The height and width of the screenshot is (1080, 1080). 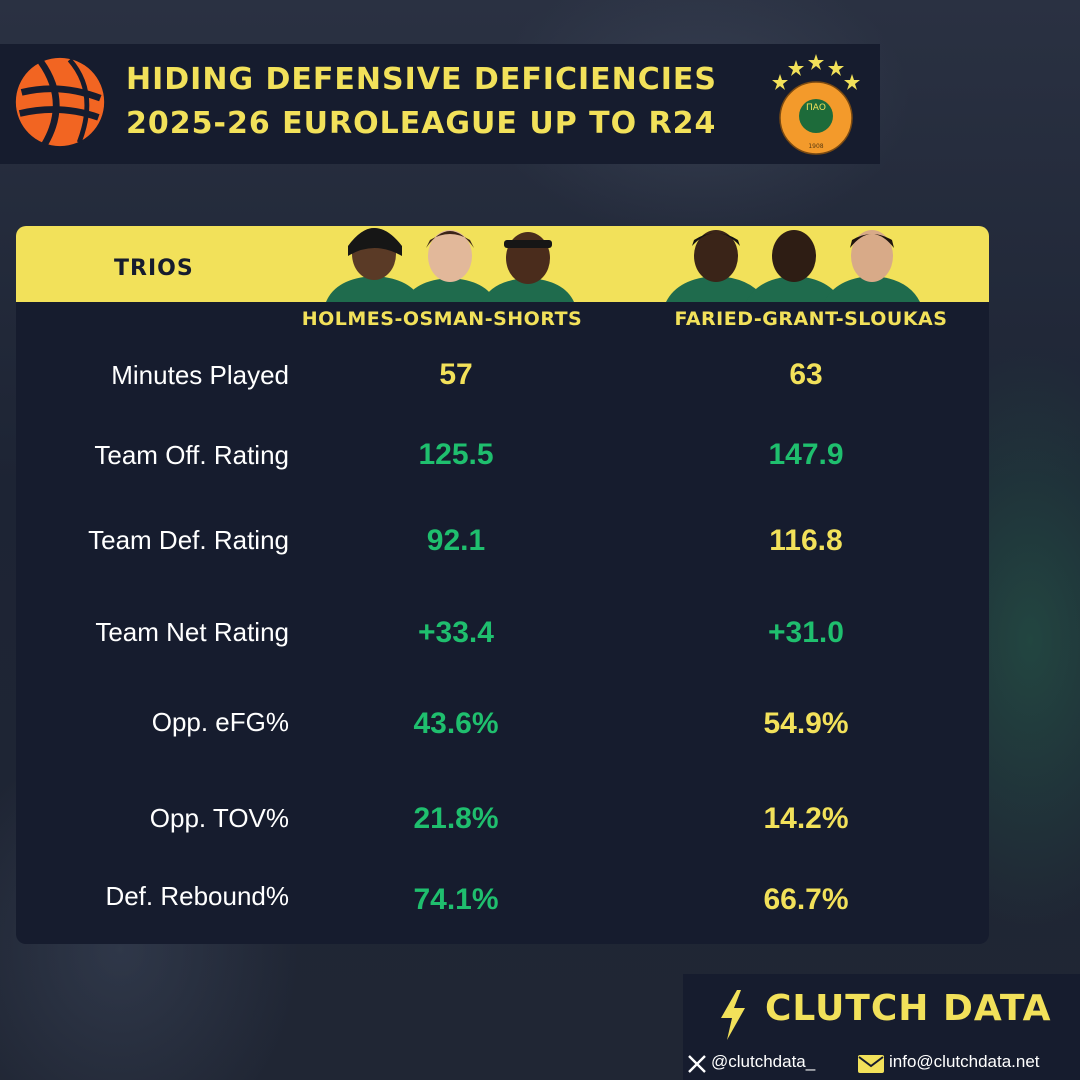 I want to click on trio-1-player-photos, so click(x=450, y=265).